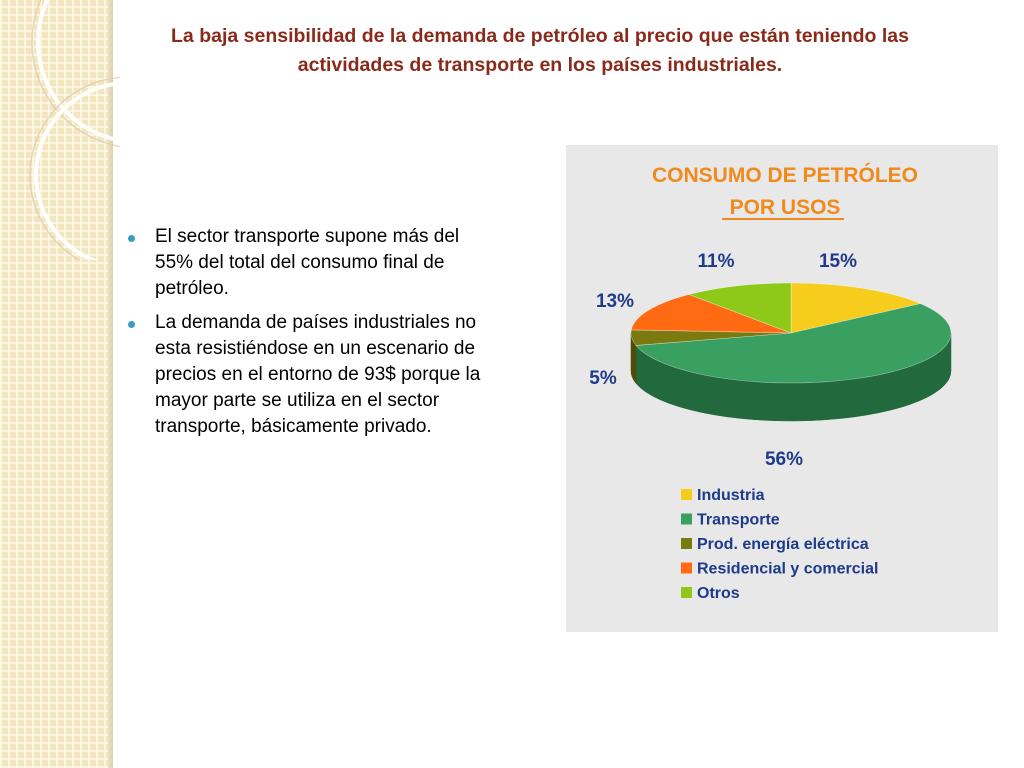 This screenshot has height=768, width=1024. Describe the element at coordinates (603, 378) in the screenshot. I see `pie-value-label: 5%` at that location.